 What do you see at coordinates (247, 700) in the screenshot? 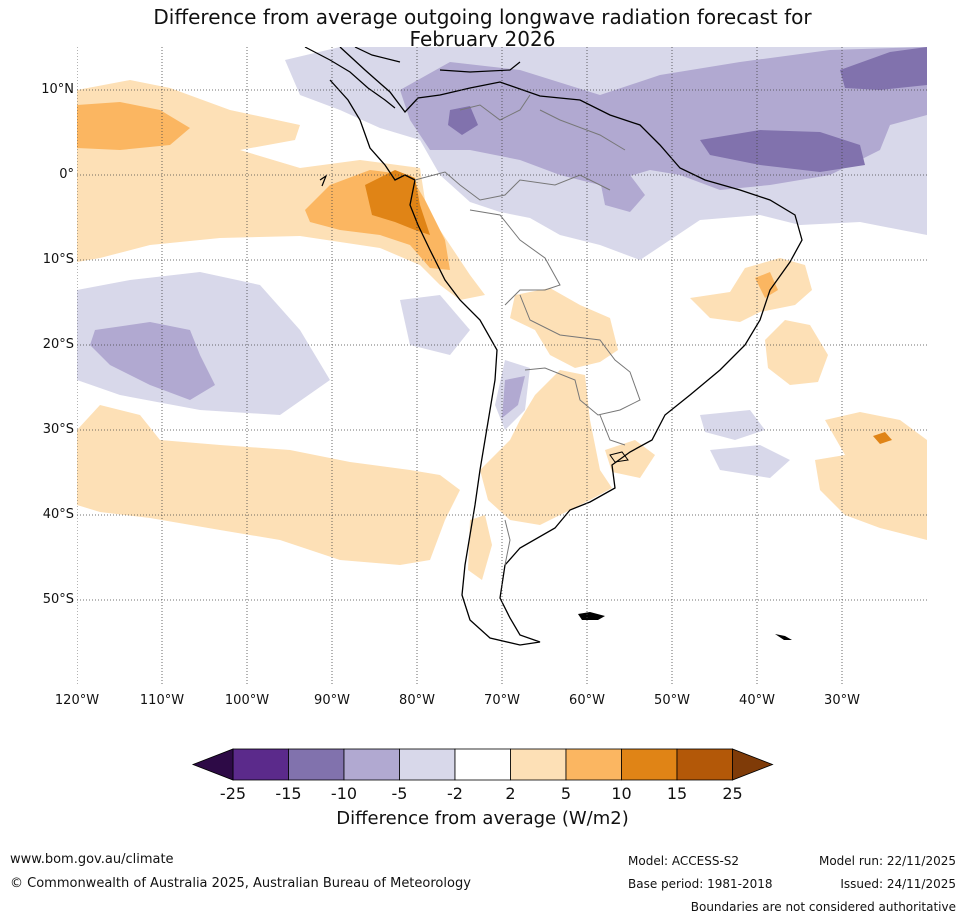
I see `lon-label-100w: 100°W` at bounding box center [247, 700].